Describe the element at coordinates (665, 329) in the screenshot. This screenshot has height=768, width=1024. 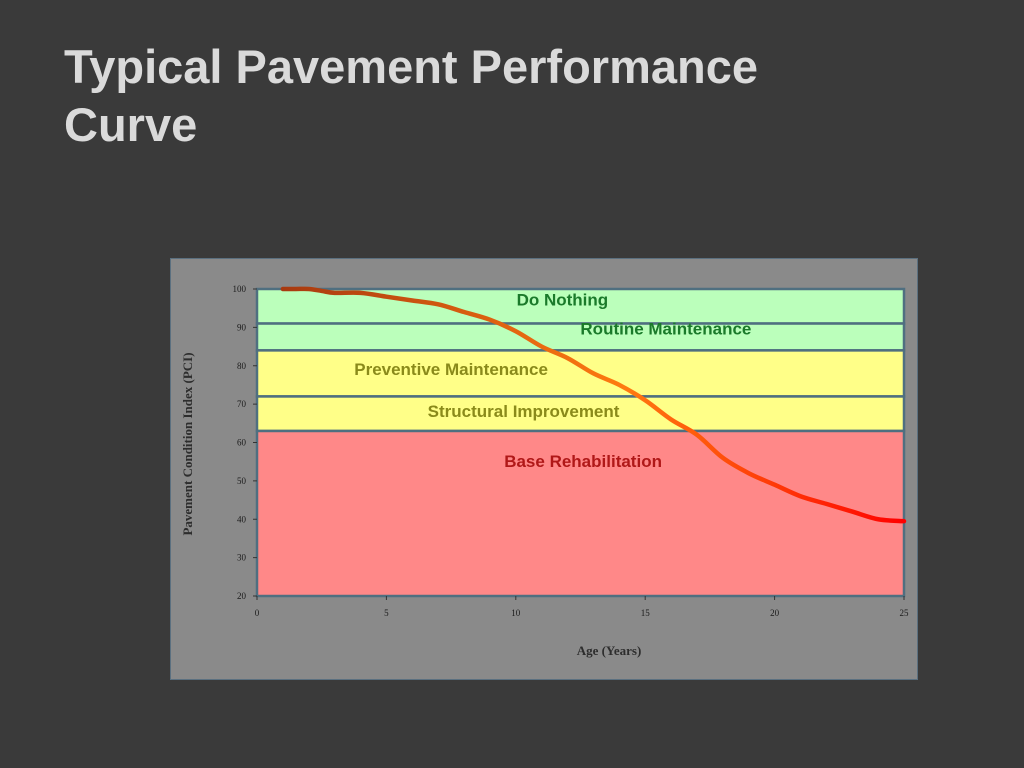
I see `band-label-routine-maintenance: Routine Maintenance` at that location.